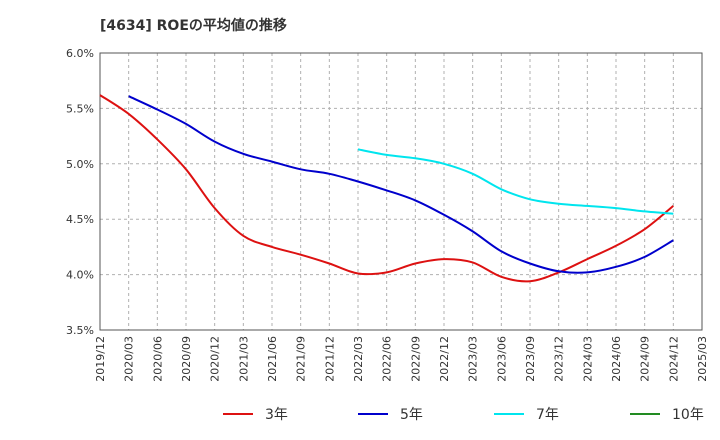 This screenshot has height=440, width=720. I want to click on x-tick-label: 2020/03, so click(129, 359).